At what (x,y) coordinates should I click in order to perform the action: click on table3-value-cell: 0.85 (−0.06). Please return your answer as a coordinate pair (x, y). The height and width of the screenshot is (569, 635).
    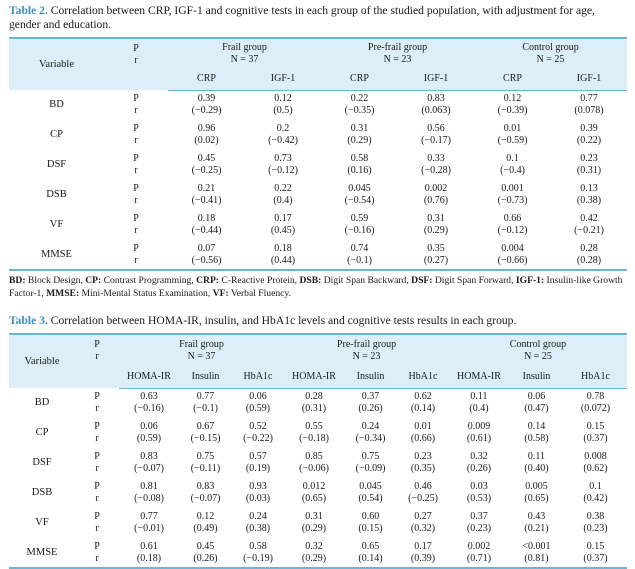
    Looking at the image, I should click on (314, 463).